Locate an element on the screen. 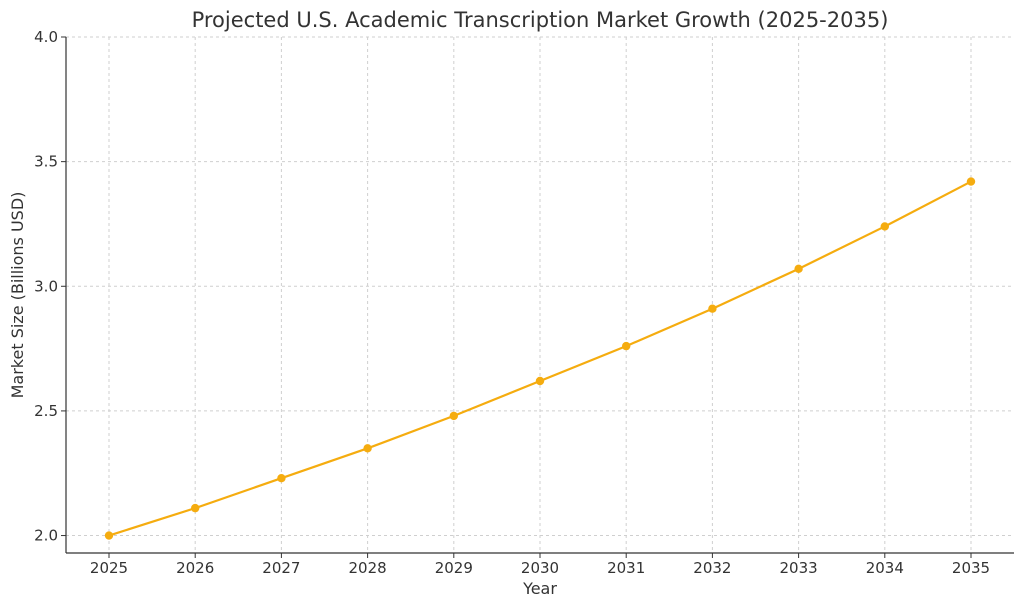 The width and height of the screenshot is (1024, 609). x-tick-label: 2035 is located at coordinates (971, 568).